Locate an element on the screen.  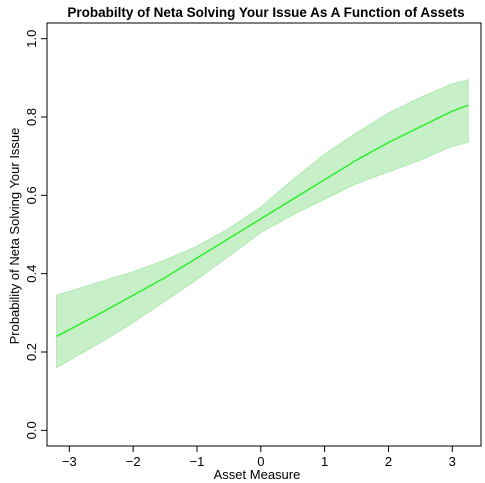
x-tick-label: 0 is located at coordinates (260, 461).